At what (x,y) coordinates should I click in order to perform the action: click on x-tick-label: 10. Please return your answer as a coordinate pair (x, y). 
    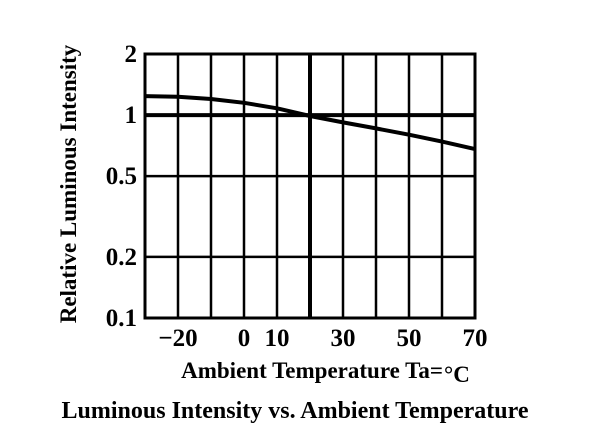
    Looking at the image, I should click on (277, 338).